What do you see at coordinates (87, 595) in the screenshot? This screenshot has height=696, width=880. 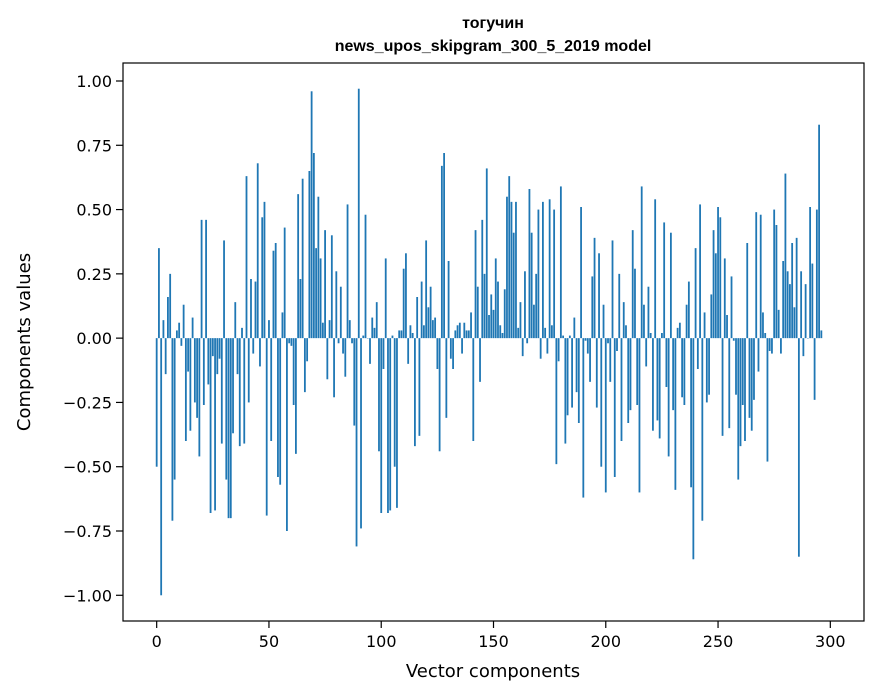 I see `y-tick-label: −1.00` at bounding box center [87, 595].